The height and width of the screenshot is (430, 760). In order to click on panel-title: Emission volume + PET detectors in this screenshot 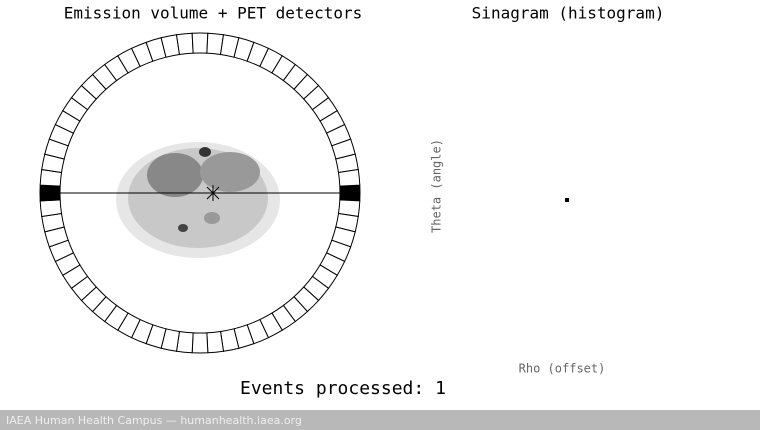, I will do `click(213, 13)`.